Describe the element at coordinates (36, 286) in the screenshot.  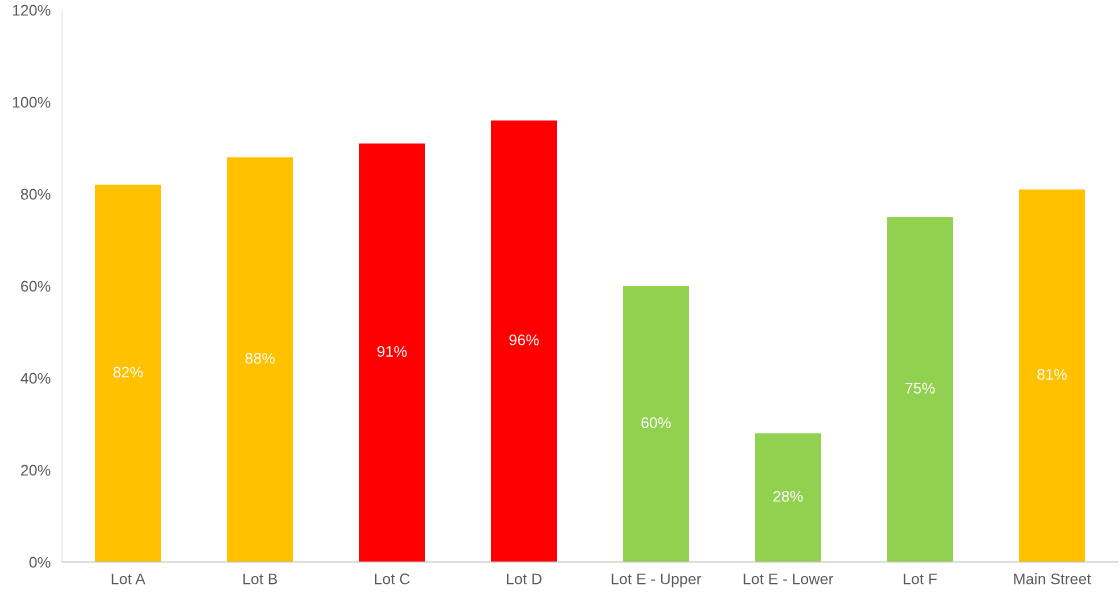
I see `y-tick-label: 60%` at that location.